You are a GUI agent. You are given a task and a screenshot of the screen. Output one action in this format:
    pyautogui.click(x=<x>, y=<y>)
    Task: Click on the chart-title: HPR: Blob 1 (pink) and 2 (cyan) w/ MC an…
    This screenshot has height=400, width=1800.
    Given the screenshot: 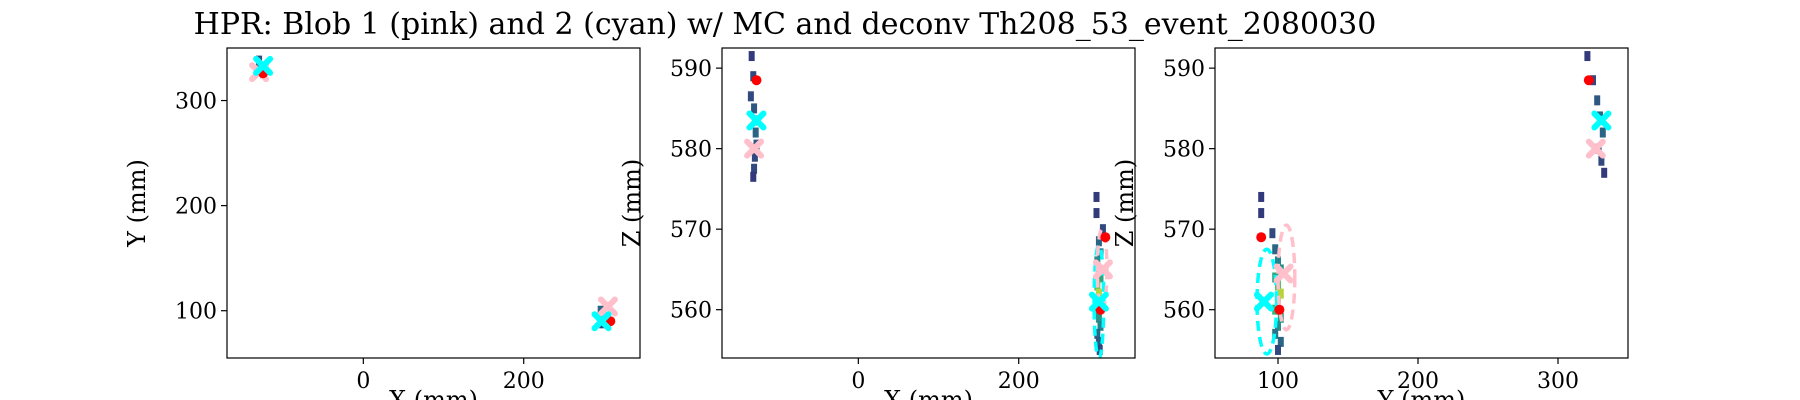 What is the action you would take?
    pyautogui.click(x=785, y=24)
    